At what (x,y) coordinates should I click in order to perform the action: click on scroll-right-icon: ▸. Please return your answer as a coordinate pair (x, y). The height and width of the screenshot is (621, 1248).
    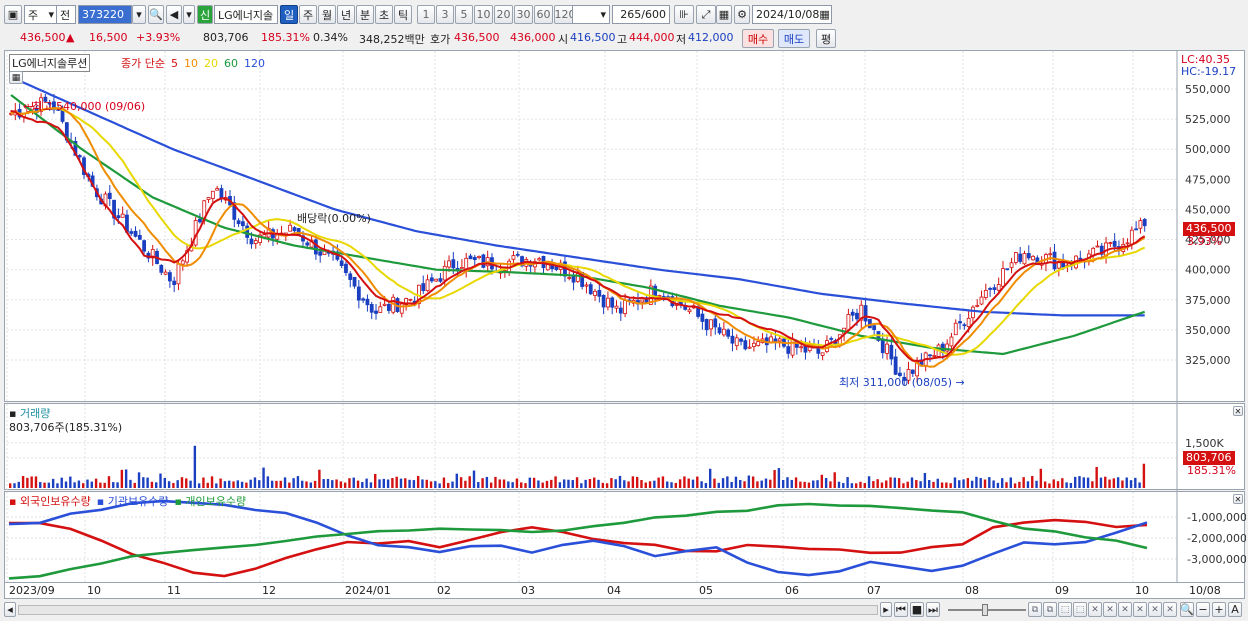
    Looking at the image, I should click on (886, 609).